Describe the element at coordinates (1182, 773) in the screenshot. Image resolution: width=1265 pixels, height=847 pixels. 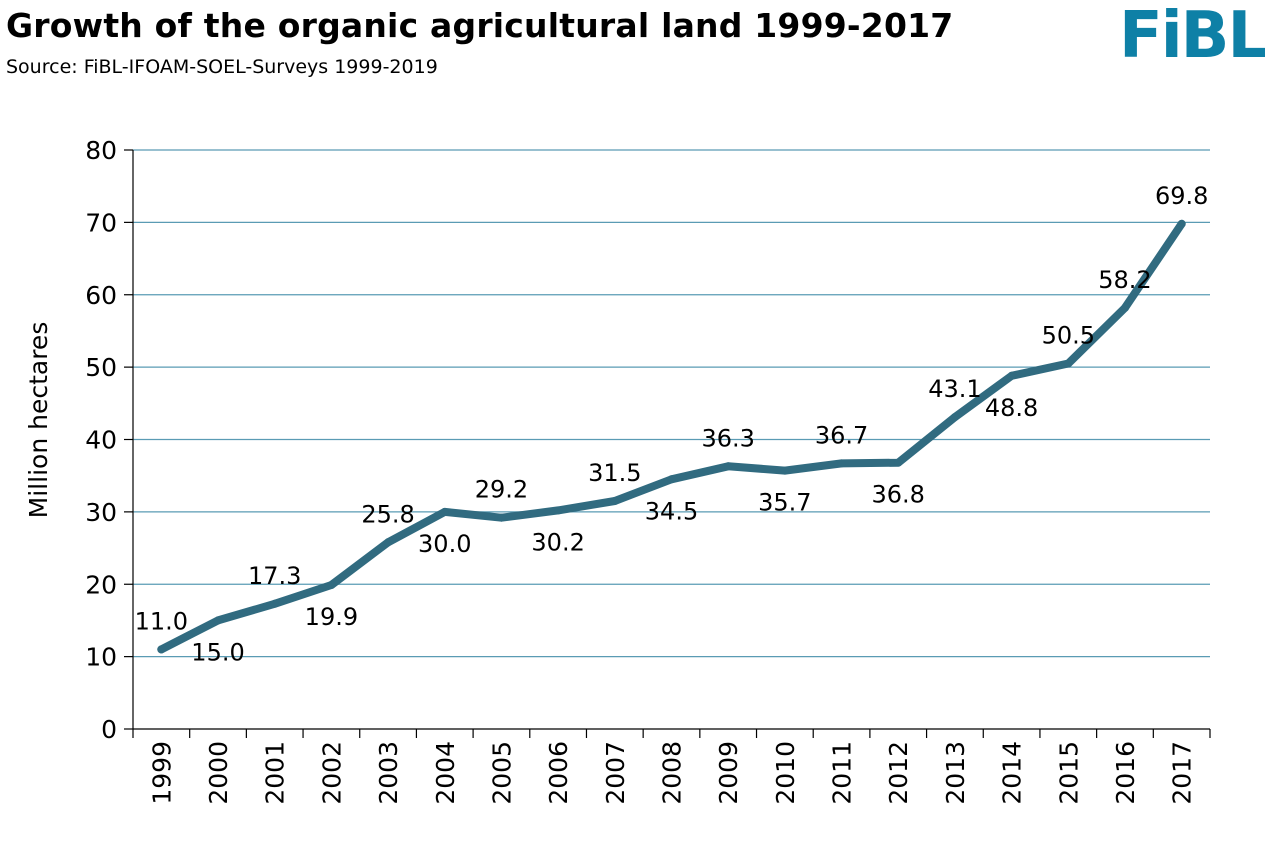
I see `x-tick-label: 2017` at that location.